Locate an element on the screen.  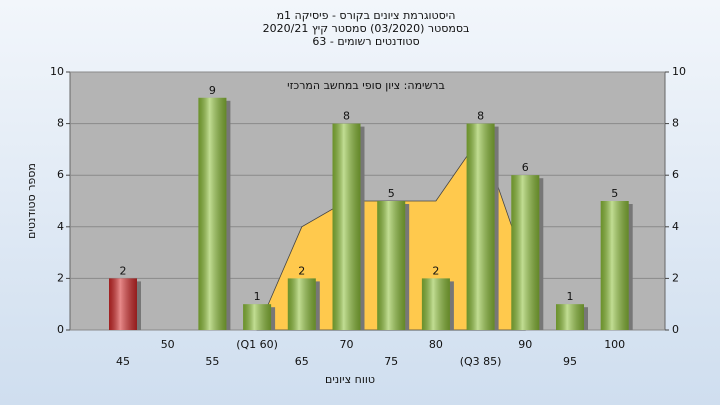
y2-tick-label: 10 is located at coordinates (679, 71).